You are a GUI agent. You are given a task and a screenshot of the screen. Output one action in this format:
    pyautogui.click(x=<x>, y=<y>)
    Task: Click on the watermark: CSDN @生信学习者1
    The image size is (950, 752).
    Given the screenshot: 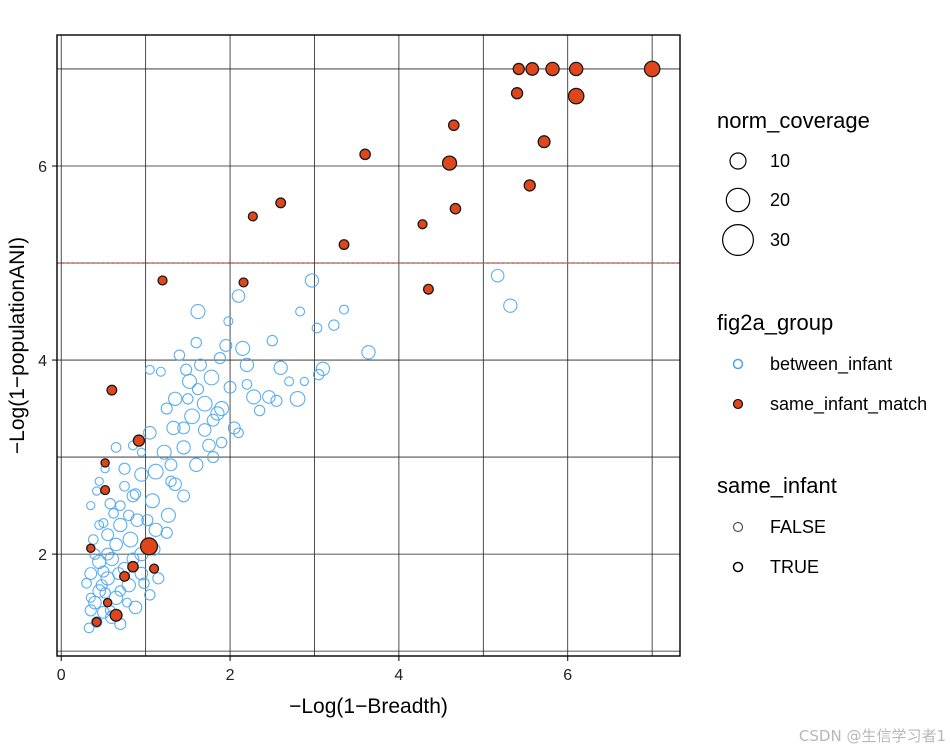 What is the action you would take?
    pyautogui.click(x=872, y=736)
    